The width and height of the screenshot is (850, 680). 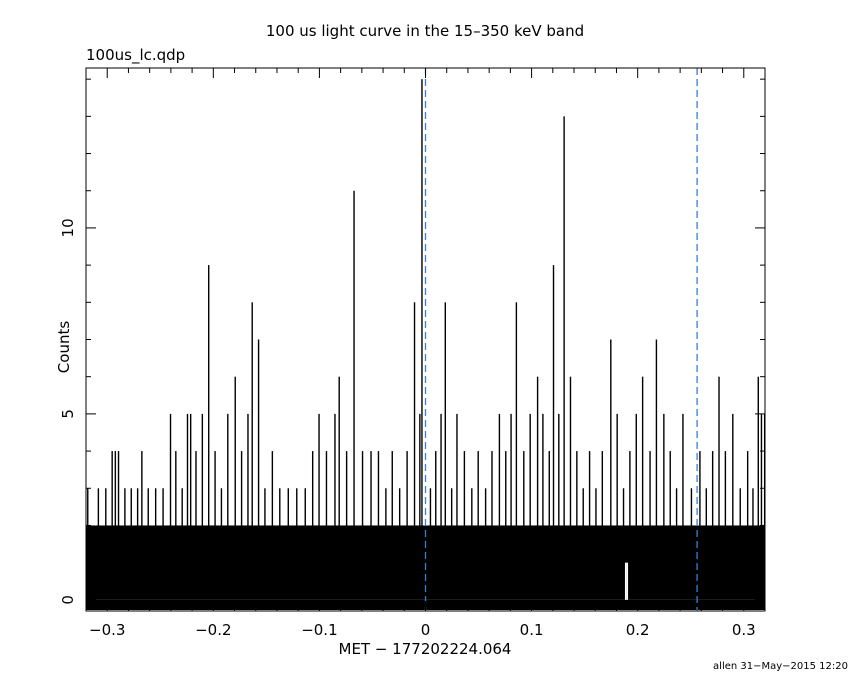 I want to click on x-tick-label: 0.1, so click(x=532, y=630).